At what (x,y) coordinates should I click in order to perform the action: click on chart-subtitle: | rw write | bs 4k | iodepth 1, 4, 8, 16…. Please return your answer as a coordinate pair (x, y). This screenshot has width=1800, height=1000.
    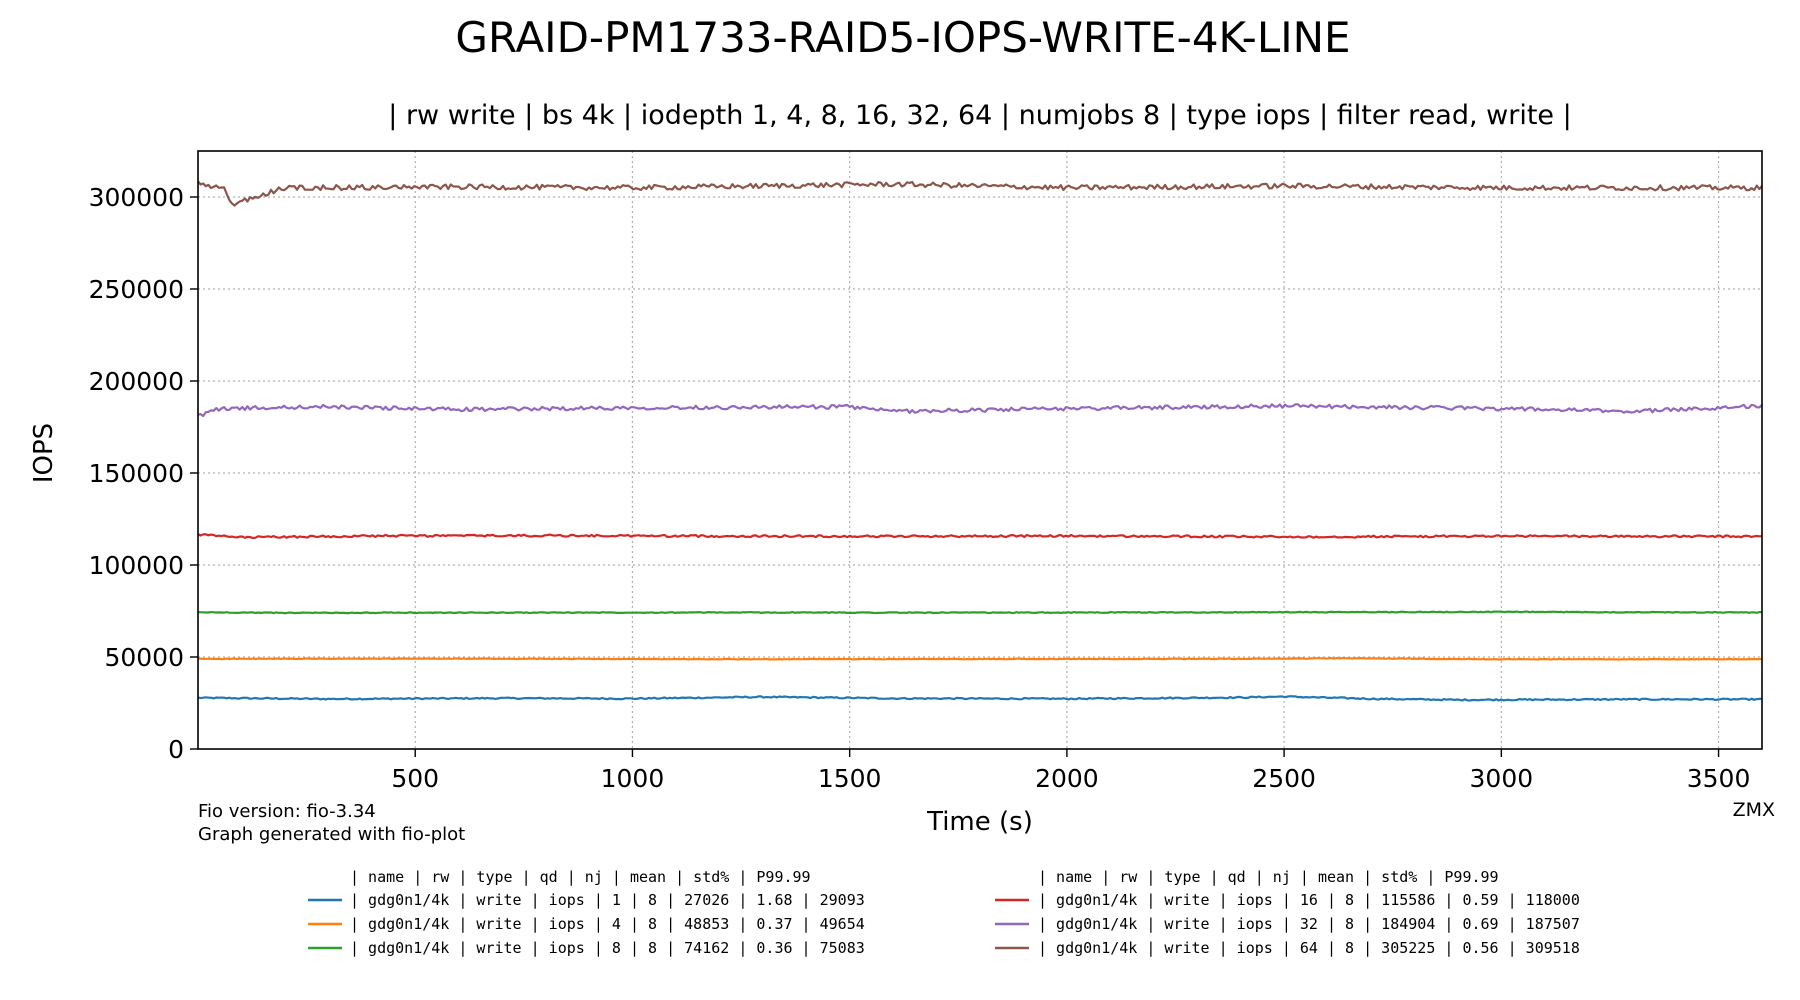
    Looking at the image, I should click on (979, 115).